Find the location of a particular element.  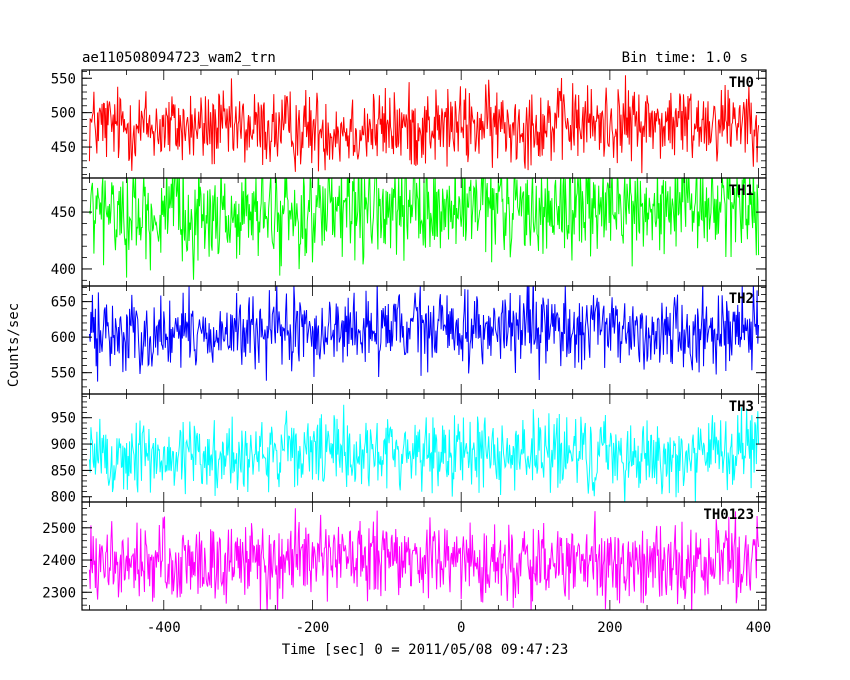

panel-th0: 450 500 550 TH0 is located at coordinates (409, 124).